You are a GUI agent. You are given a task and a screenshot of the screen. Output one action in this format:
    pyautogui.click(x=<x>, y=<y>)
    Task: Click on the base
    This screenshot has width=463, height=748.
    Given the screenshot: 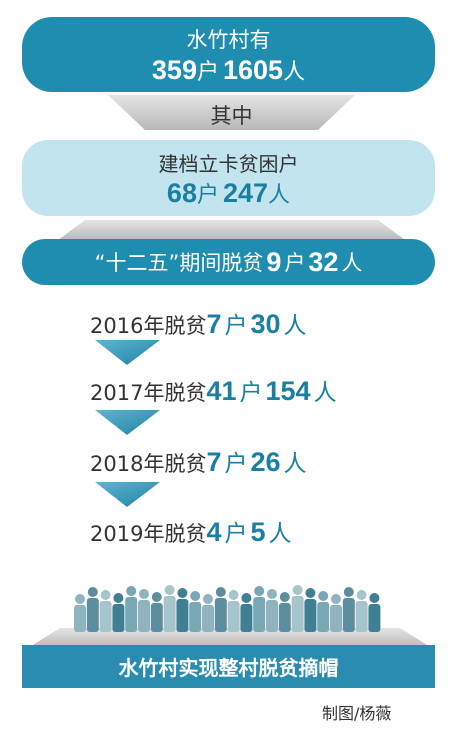 What is the action you would take?
    pyautogui.click(x=230, y=638)
    